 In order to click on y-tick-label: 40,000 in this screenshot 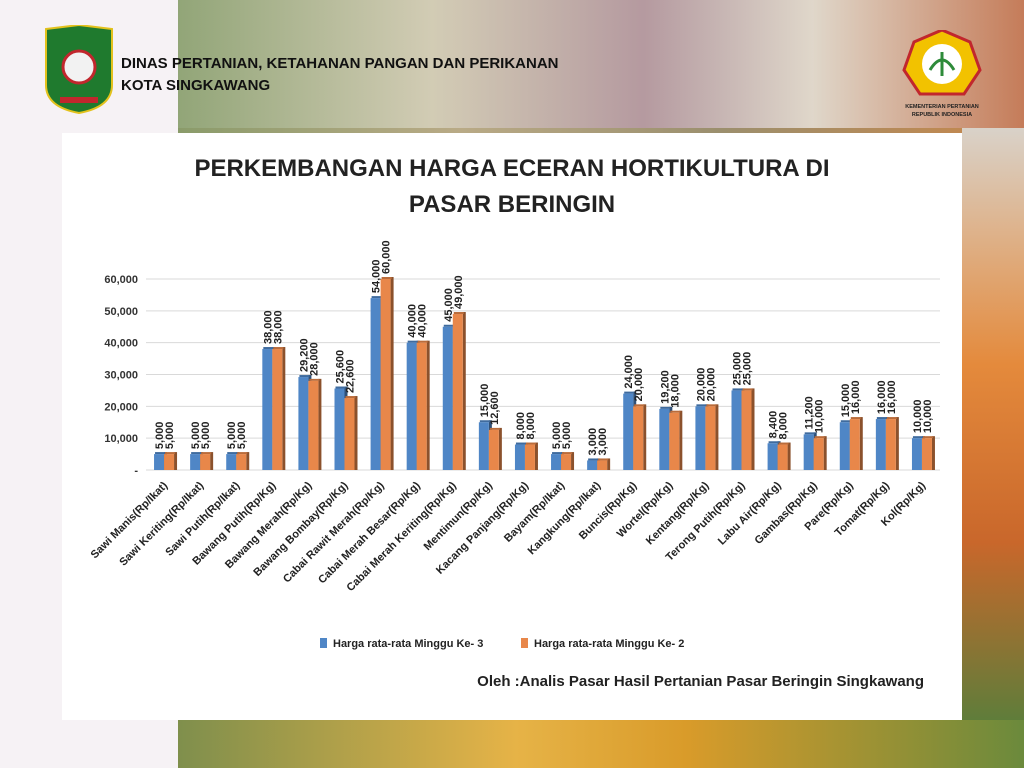, I will do `click(121, 344)`.